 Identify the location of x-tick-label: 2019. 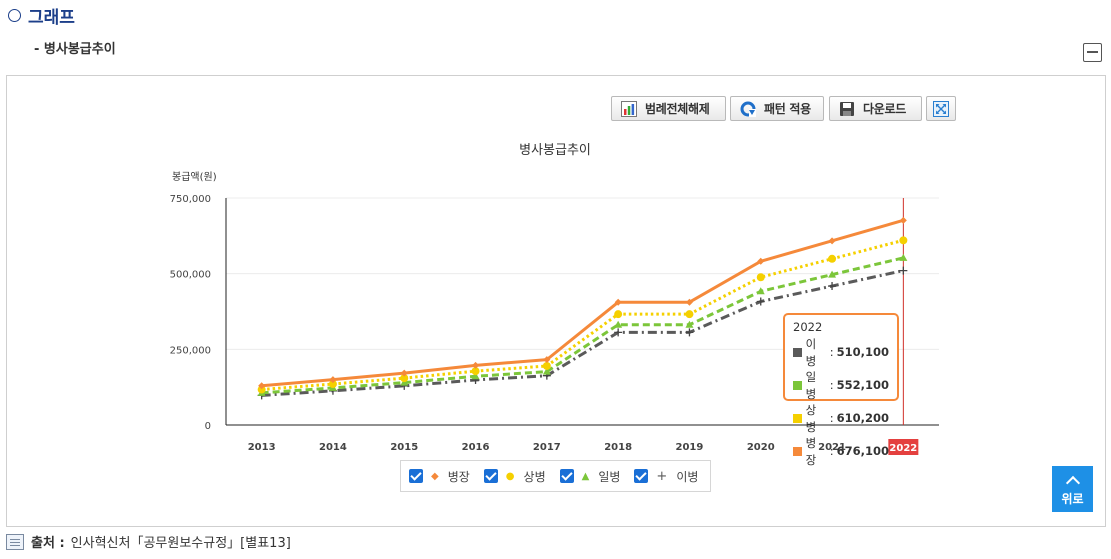
(690, 447).